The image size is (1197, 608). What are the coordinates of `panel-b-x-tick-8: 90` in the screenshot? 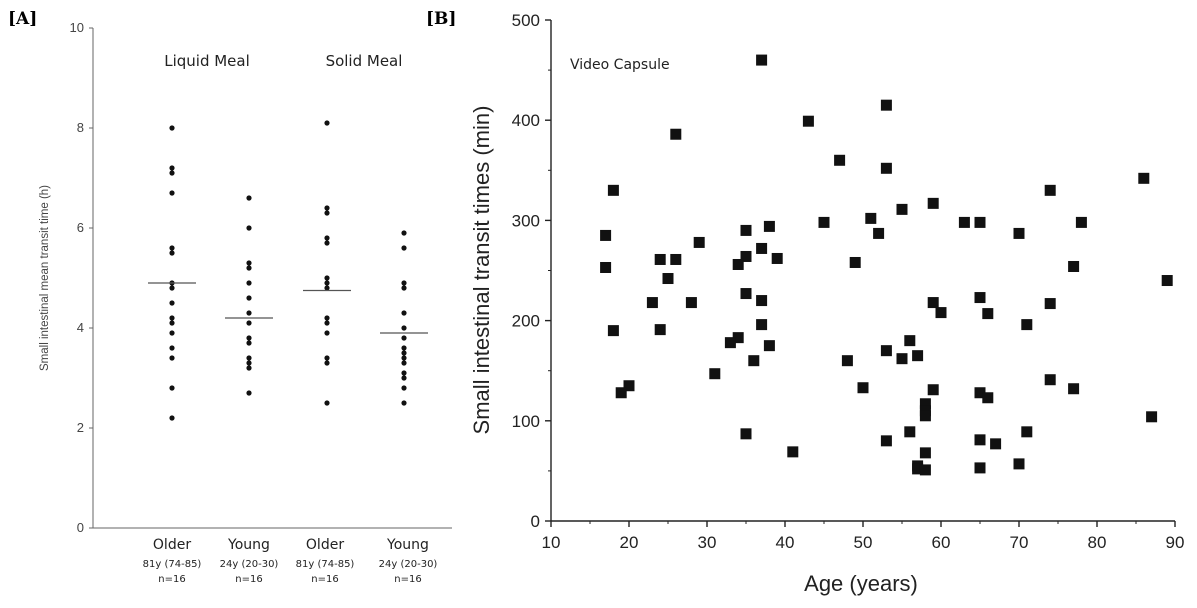 It's located at (1175, 542).